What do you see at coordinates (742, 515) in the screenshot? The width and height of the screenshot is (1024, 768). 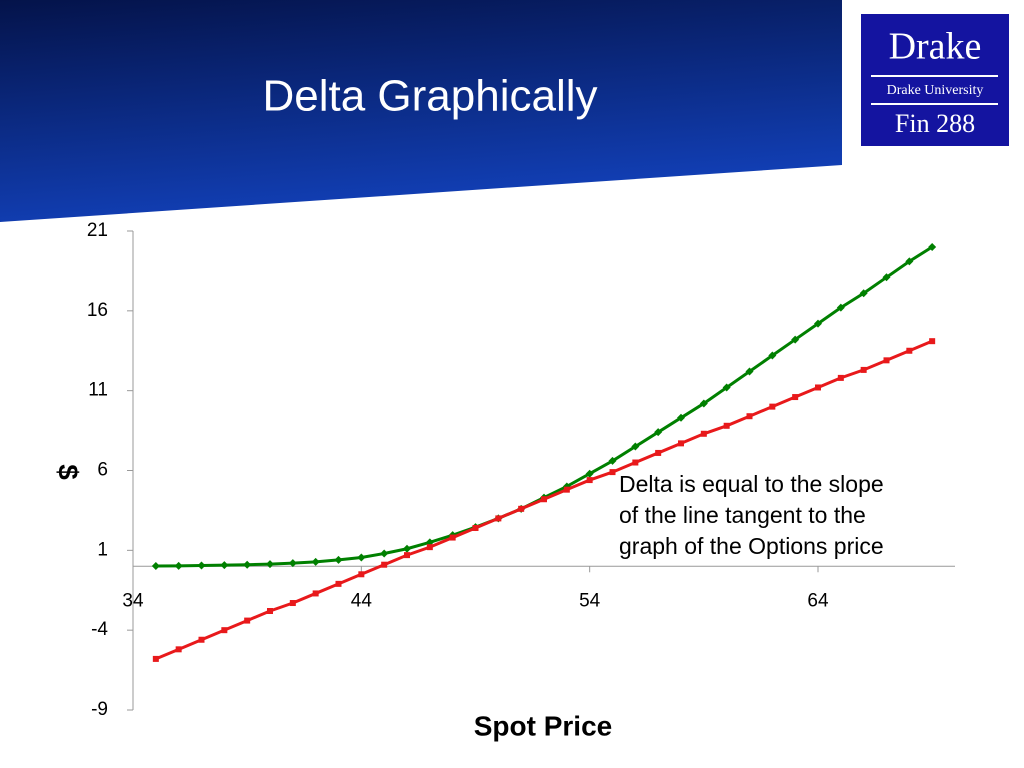 I see `annotation: of the line tangent to the` at bounding box center [742, 515].